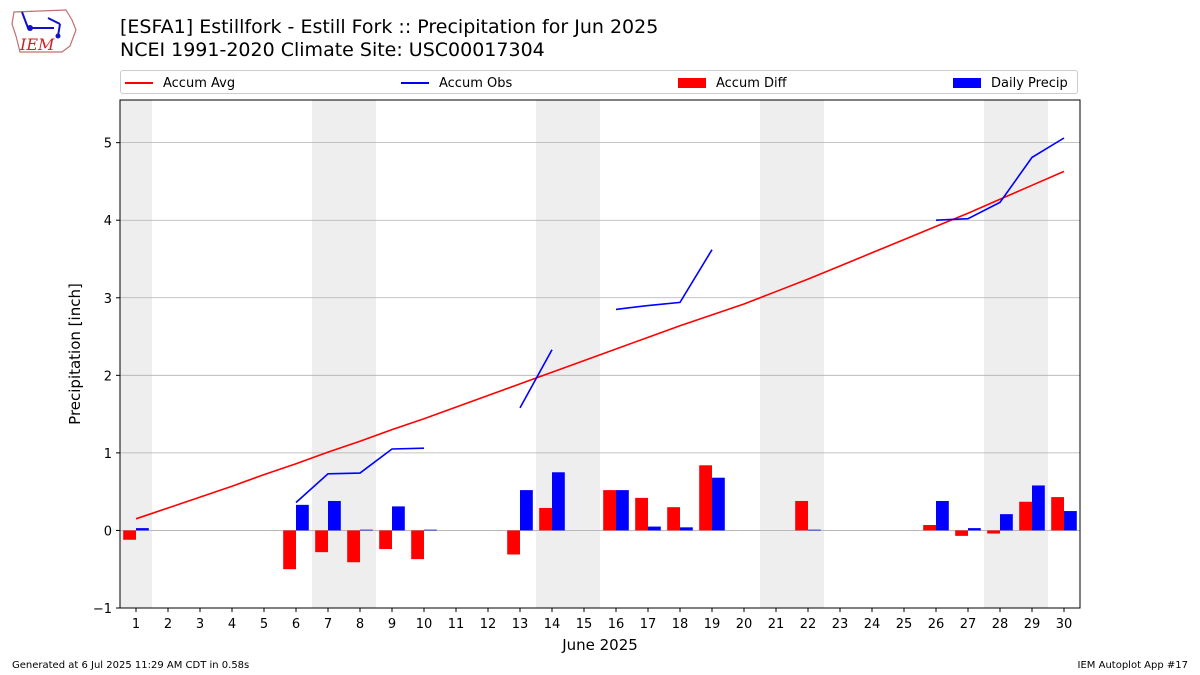 This screenshot has height=675, width=1200. I want to click on legend-label-accum-diff: Accum Diff, so click(751, 83).